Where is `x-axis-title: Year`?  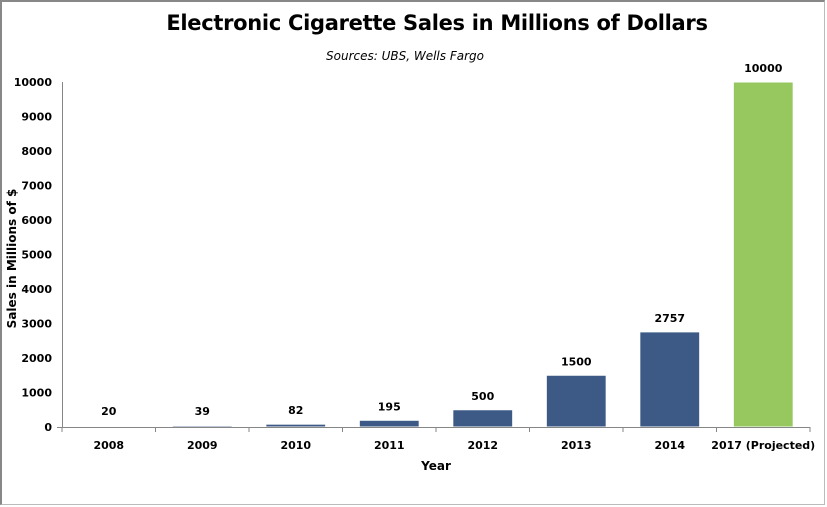 x-axis-title: Year is located at coordinates (435, 466).